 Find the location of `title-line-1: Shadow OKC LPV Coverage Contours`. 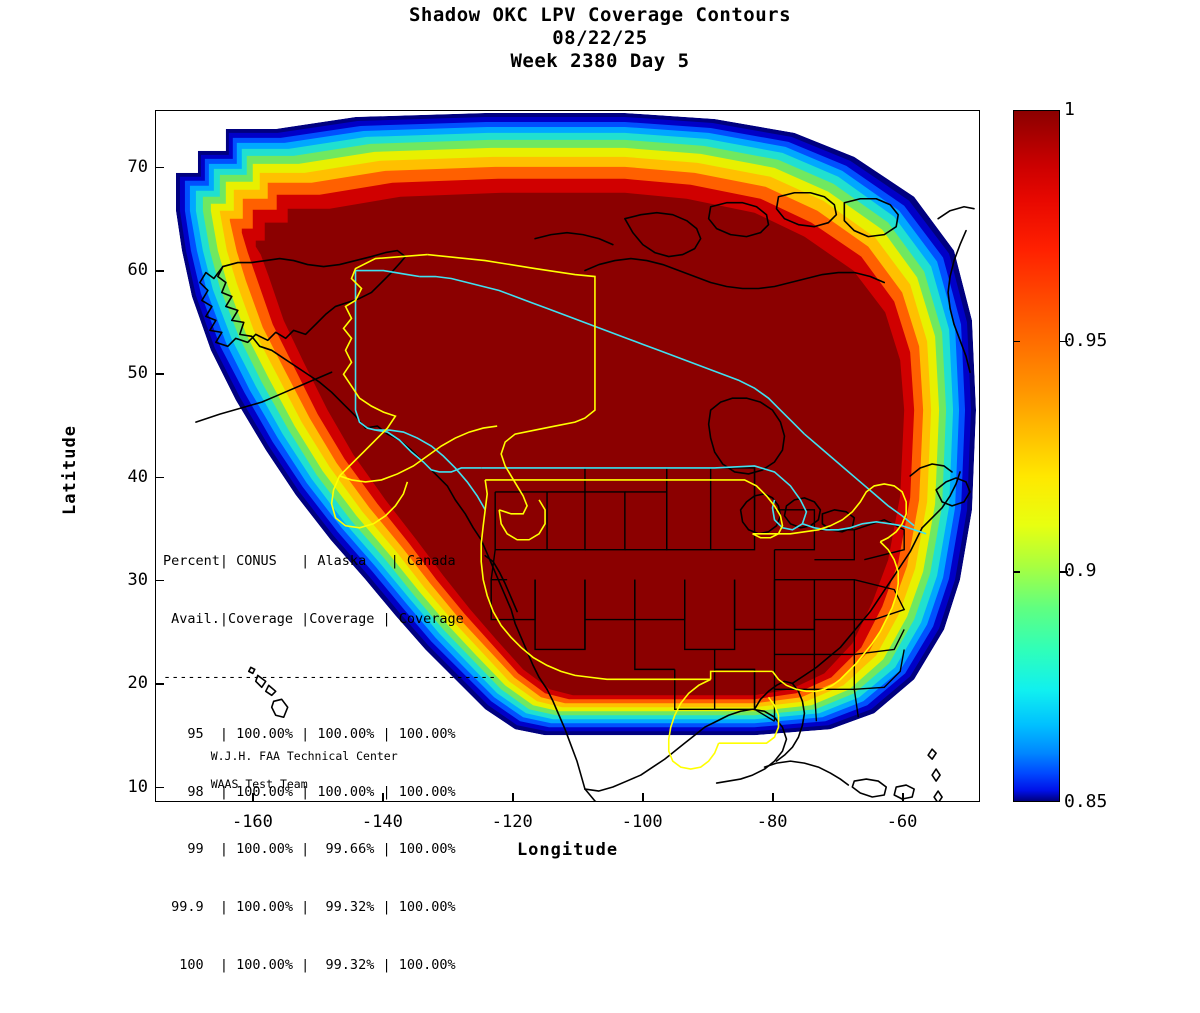

title-line-1: Shadow OKC LPV Coverage Contours is located at coordinates (600, 15).